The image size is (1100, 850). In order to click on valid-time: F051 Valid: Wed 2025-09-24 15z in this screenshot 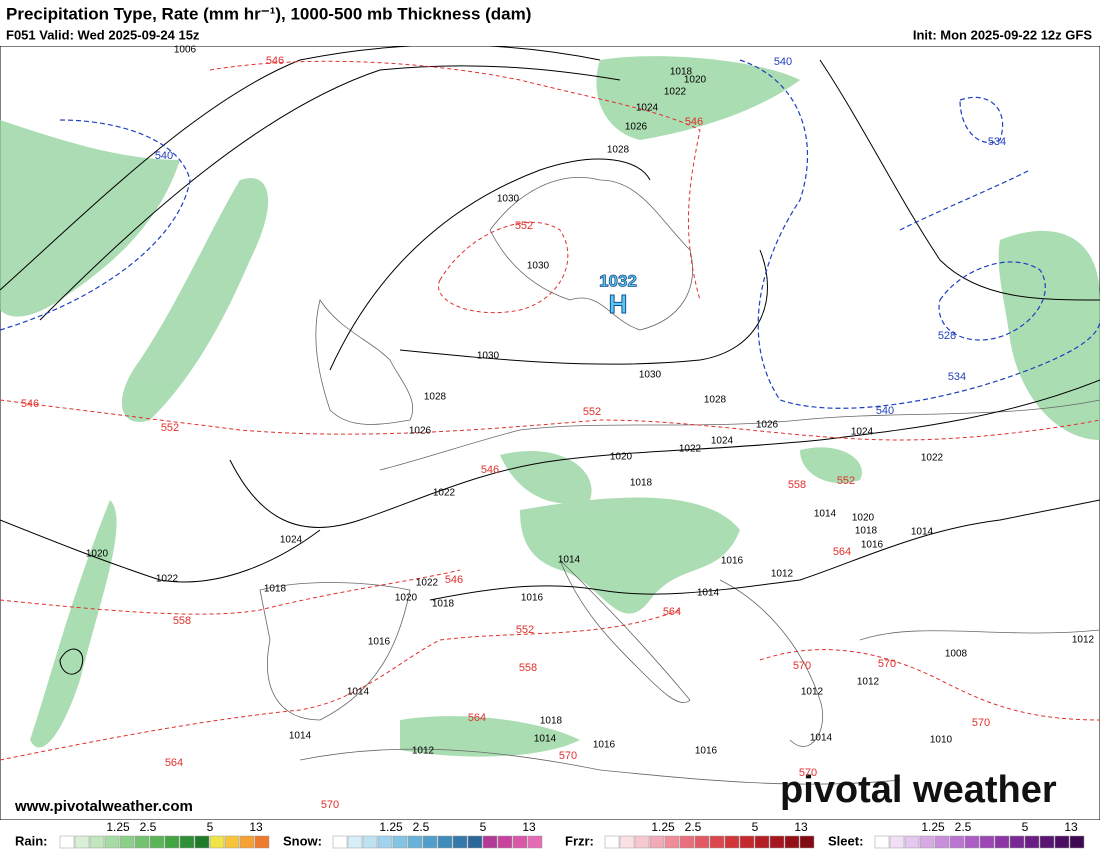, I will do `click(103, 34)`.